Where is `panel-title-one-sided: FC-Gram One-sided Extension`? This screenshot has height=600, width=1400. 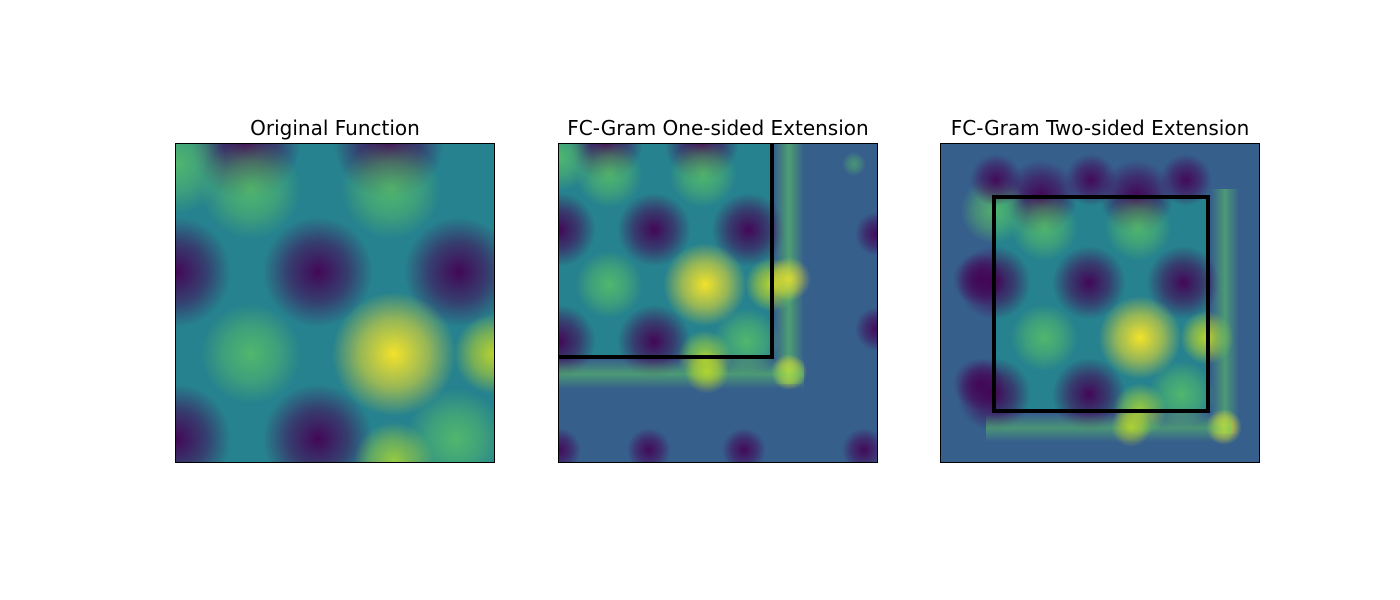 panel-title-one-sided: FC-Gram One-sided Extension is located at coordinates (718, 128).